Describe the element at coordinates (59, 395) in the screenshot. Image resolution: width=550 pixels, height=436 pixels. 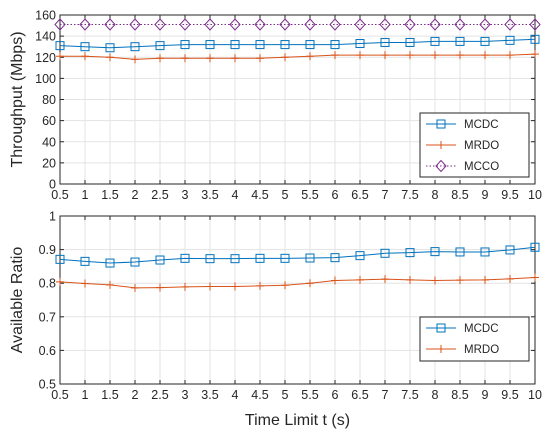
I see `x-tick-label: 0.5` at that location.